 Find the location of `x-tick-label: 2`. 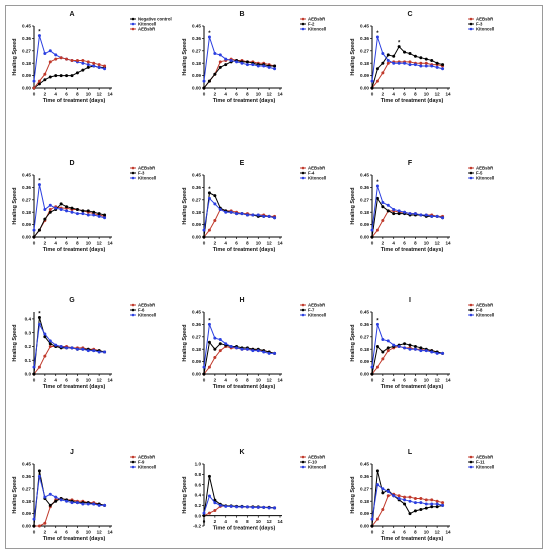

x-tick-label: 2 is located at coordinates (45, 94).